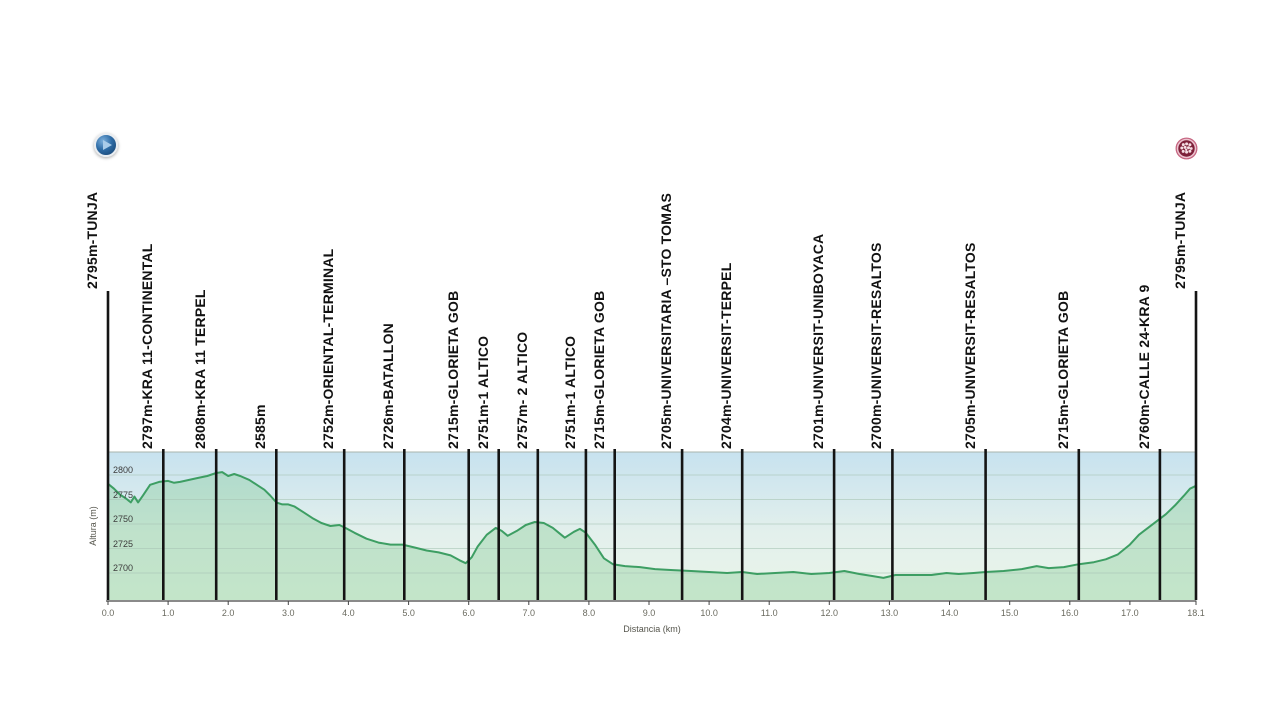 This screenshot has height=702, width=1288. I want to click on x-tick-label: 1.0, so click(168, 613).